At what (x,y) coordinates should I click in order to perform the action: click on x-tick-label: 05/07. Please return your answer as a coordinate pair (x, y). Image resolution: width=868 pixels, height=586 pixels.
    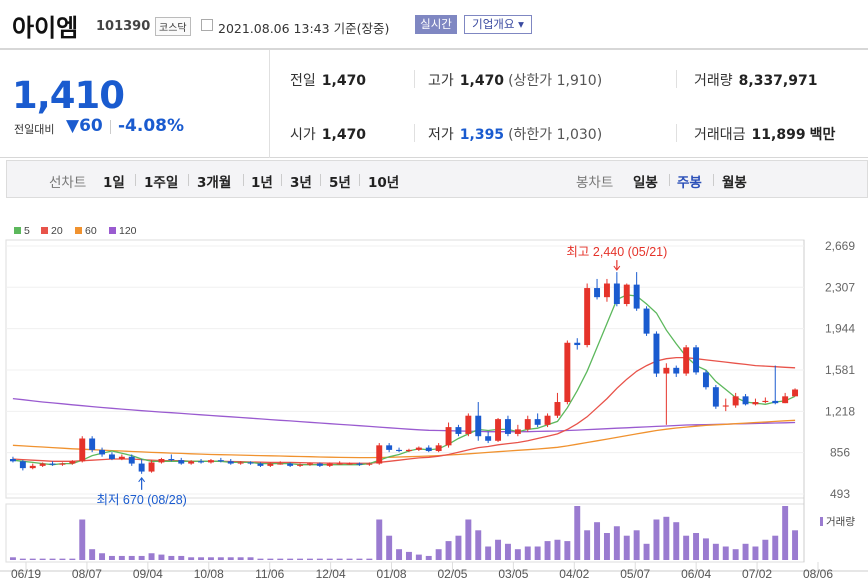
    Looking at the image, I should click on (635, 574).